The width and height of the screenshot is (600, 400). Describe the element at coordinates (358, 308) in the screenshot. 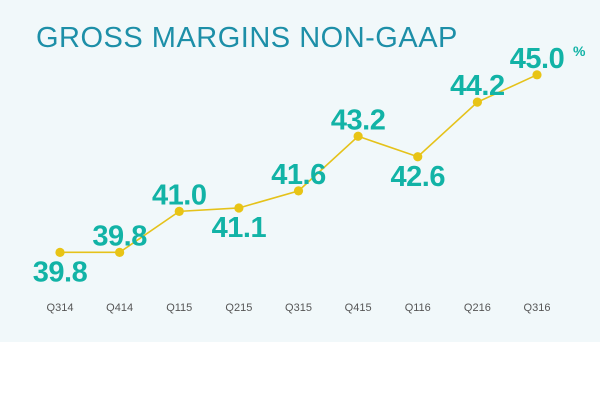

I see `x-tick-label: Q415` at that location.